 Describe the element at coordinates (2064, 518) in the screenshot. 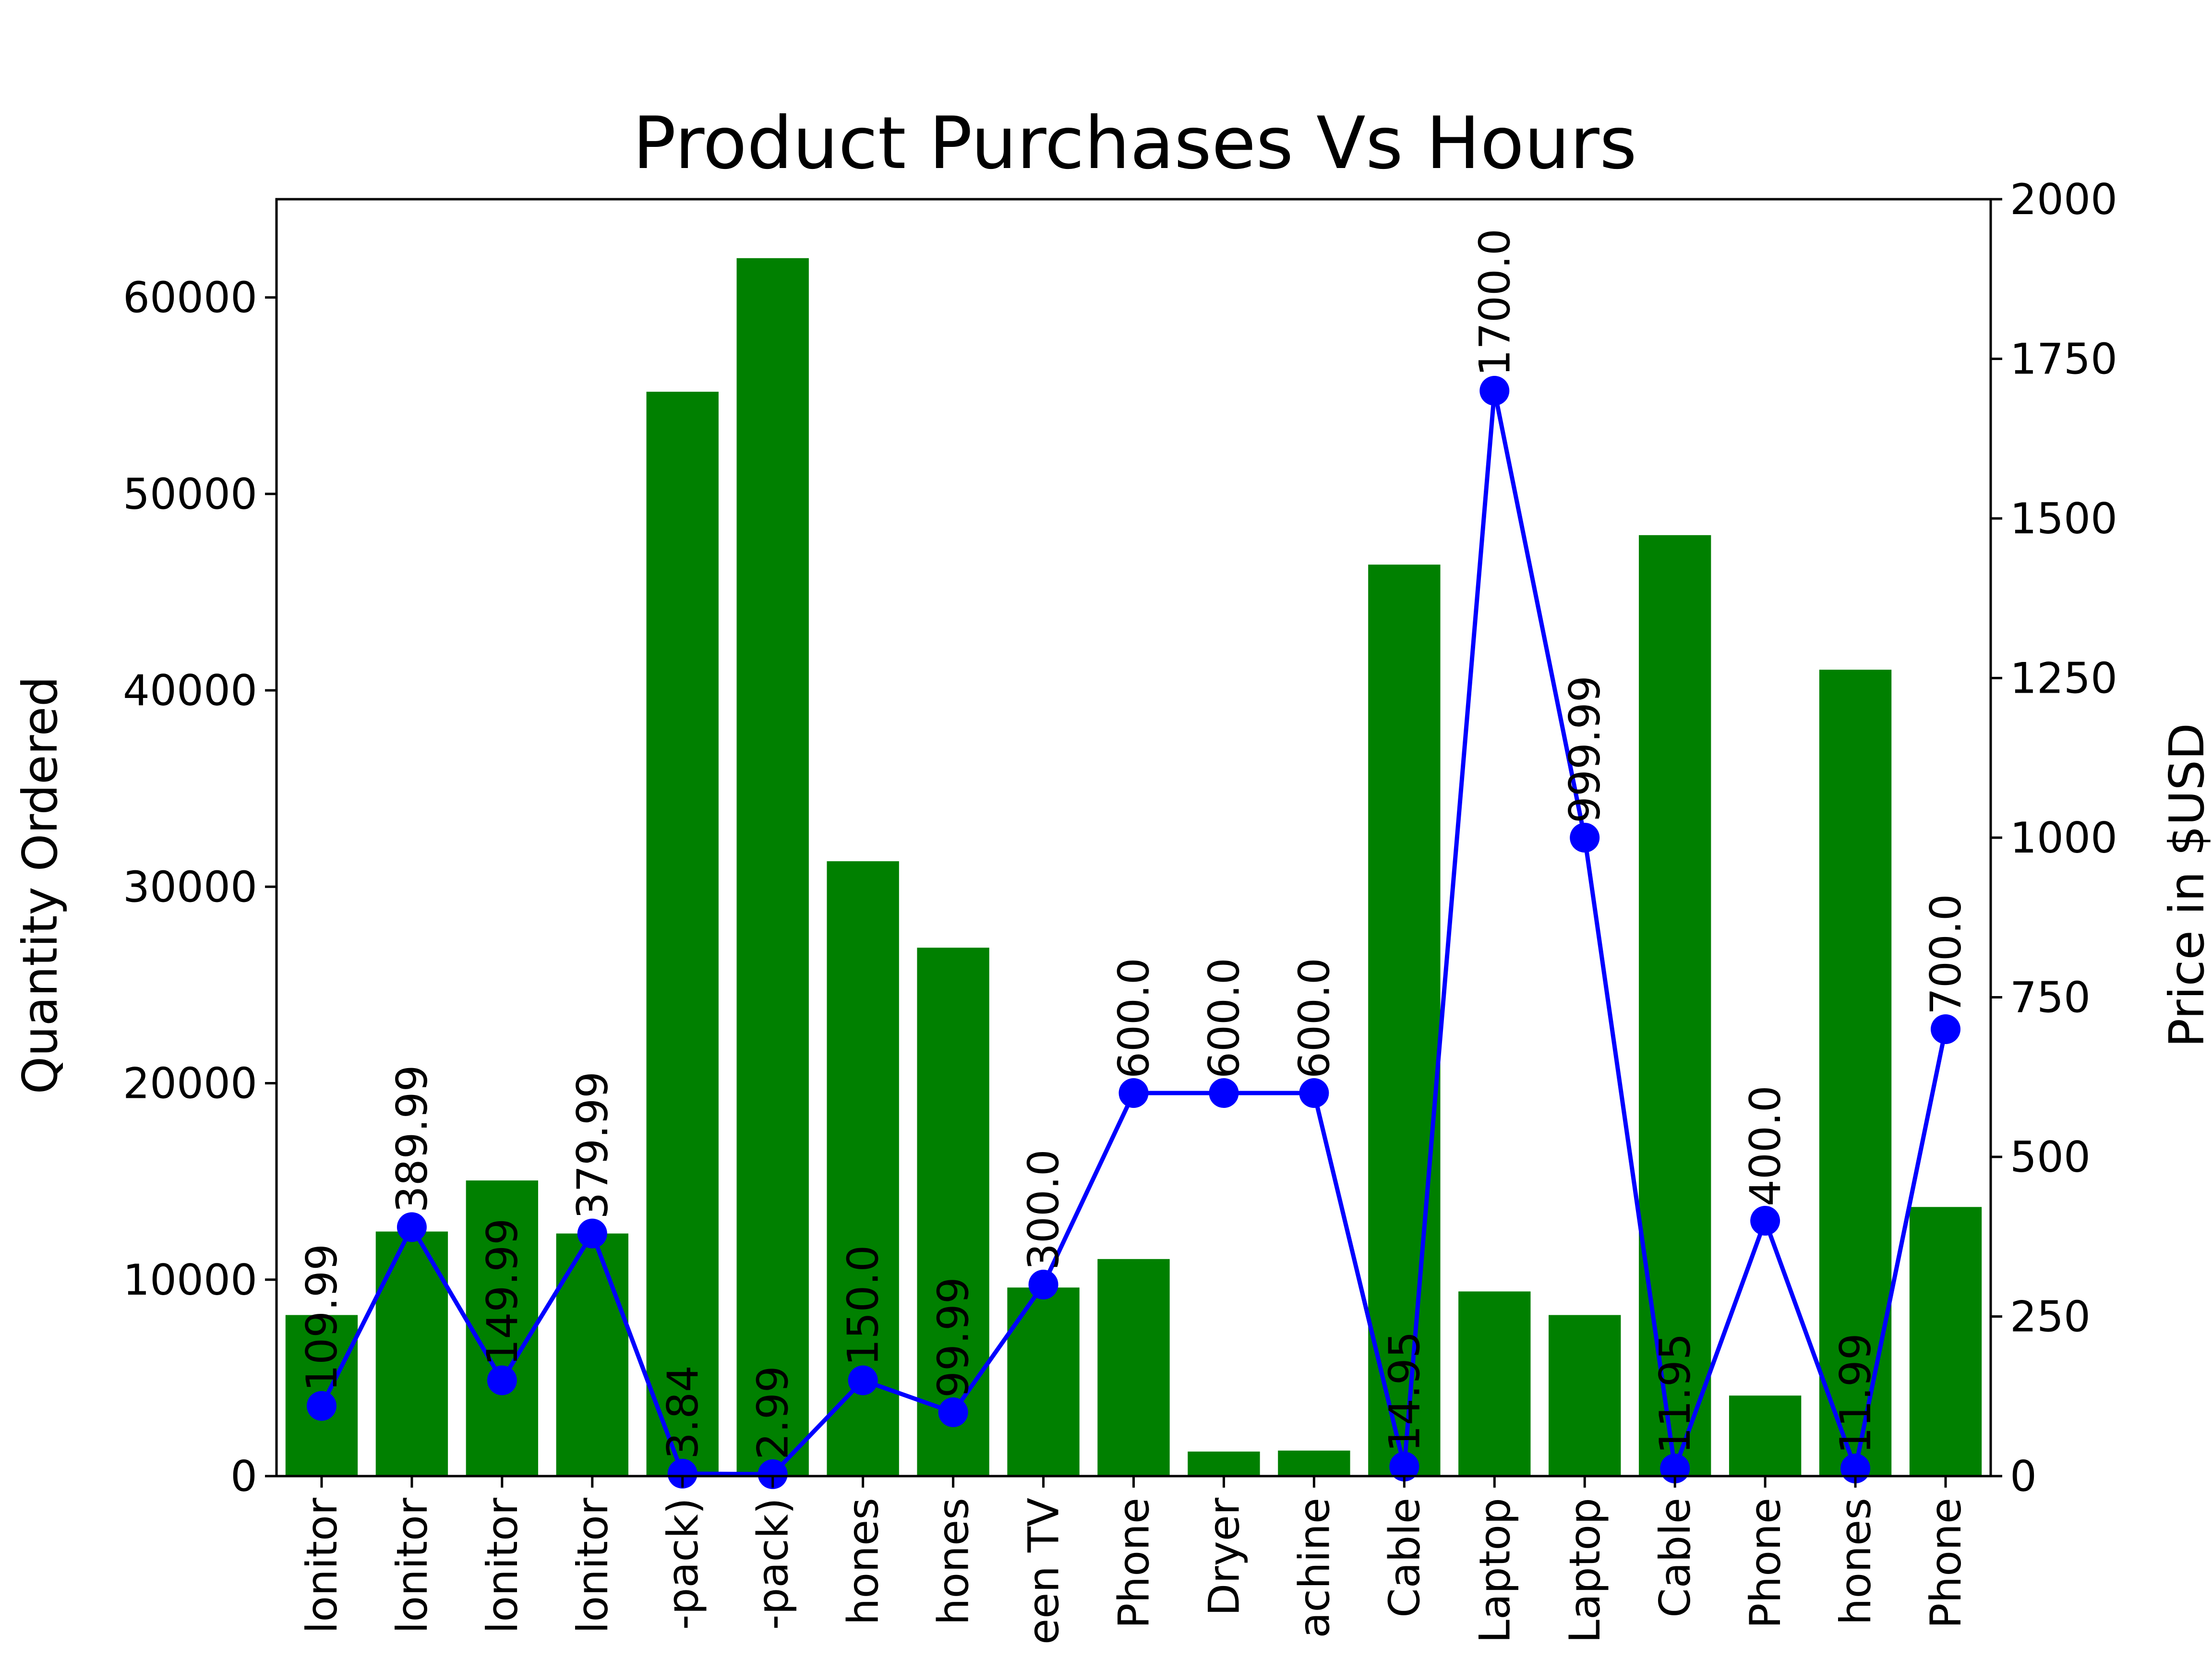

I see `y2-tick-label: 1500` at that location.